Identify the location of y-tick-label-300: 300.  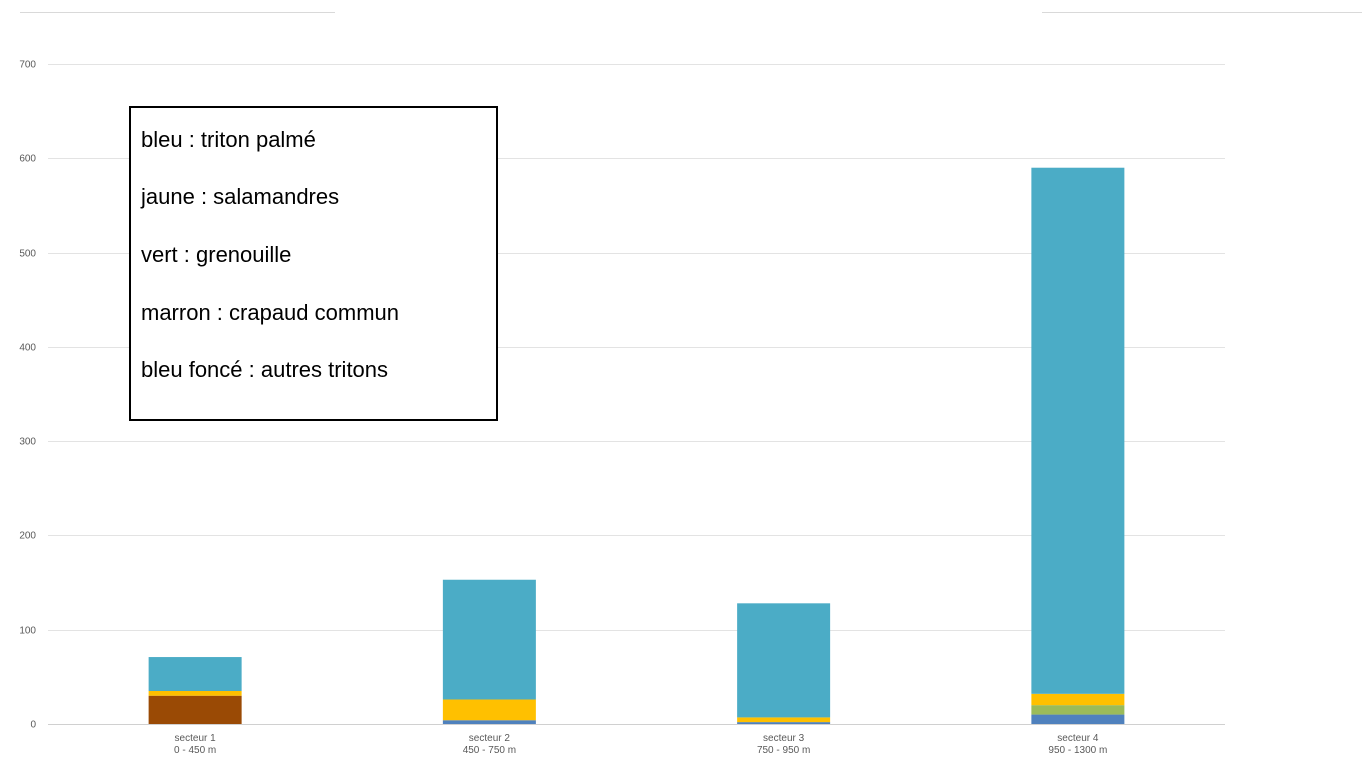
(27, 442).